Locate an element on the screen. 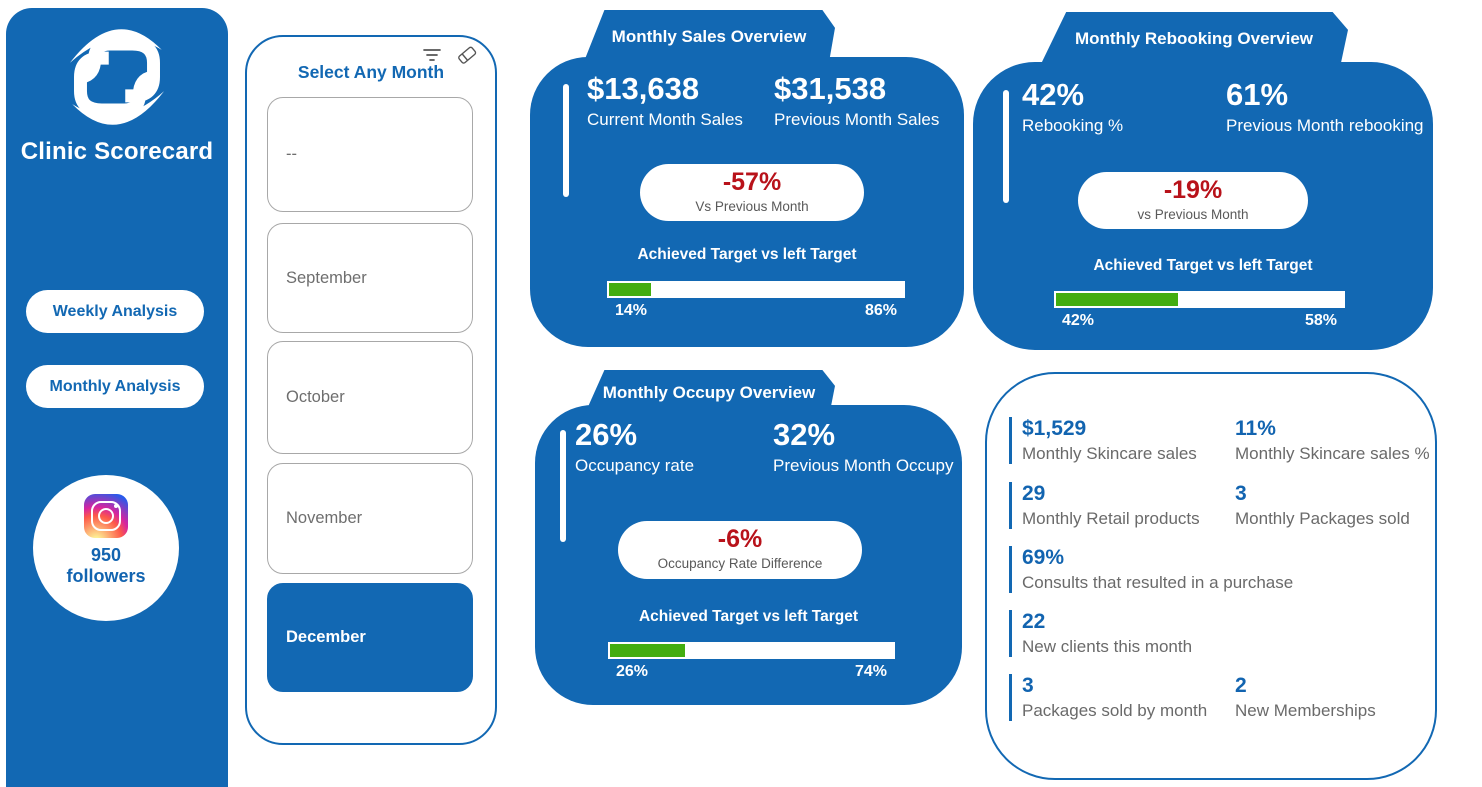 The width and height of the screenshot is (1482, 787). current-month-sales-stat: $13,638 Current Month Sales is located at coordinates (665, 100).